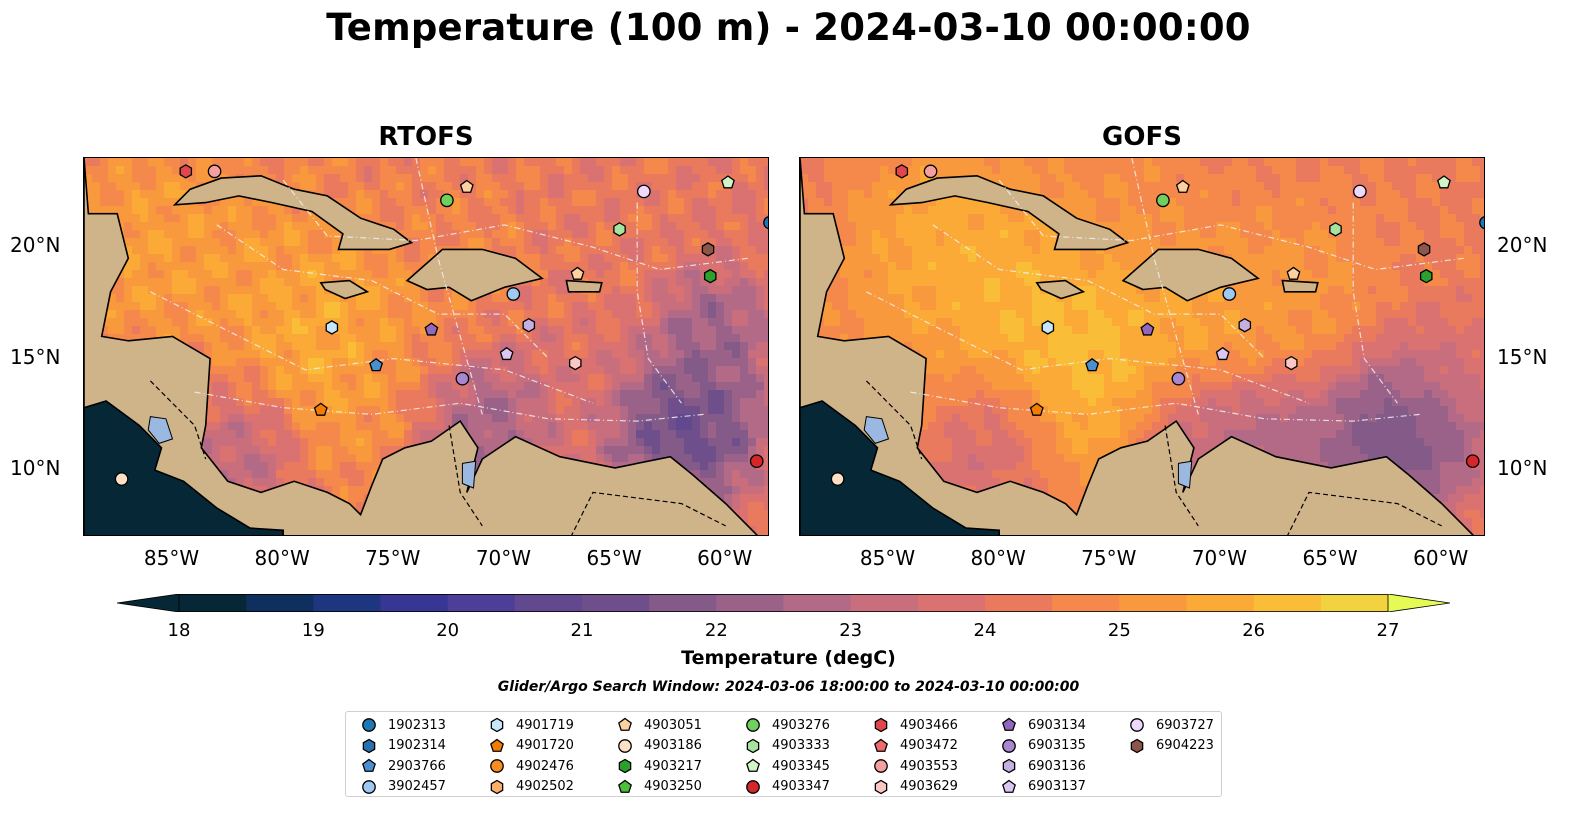  What do you see at coordinates (1185, 745) in the screenshot?
I see `legend-label: 6904223` at bounding box center [1185, 745].